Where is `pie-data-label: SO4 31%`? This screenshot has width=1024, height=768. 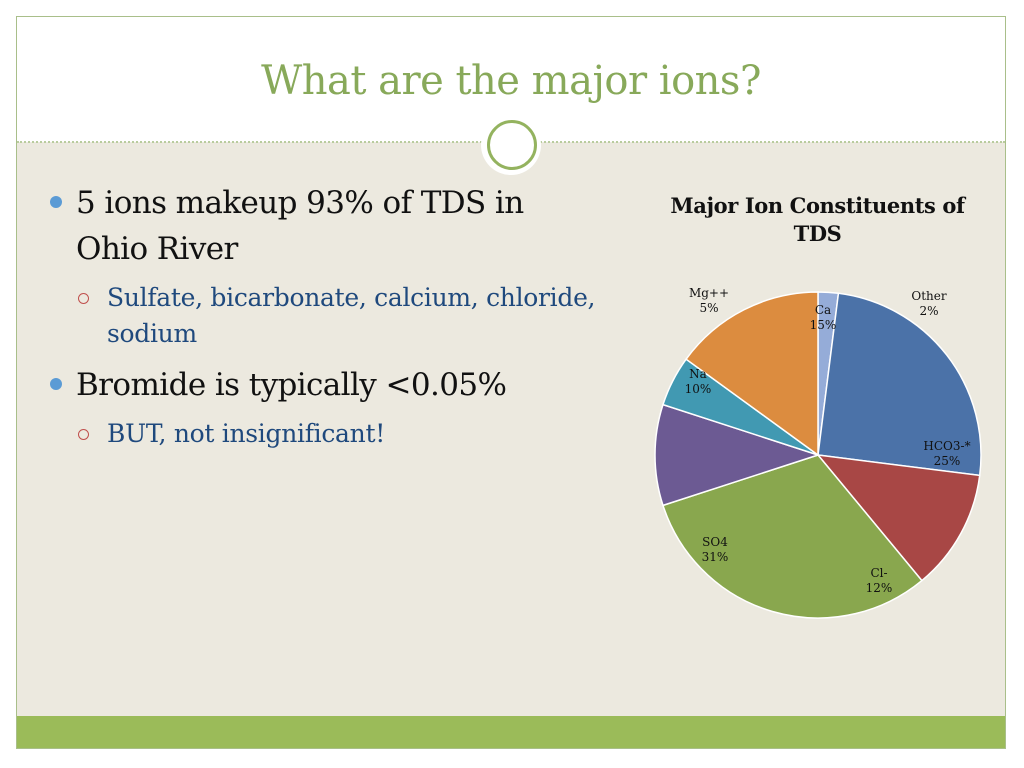 pie-data-label: SO4 31% is located at coordinates (715, 549).